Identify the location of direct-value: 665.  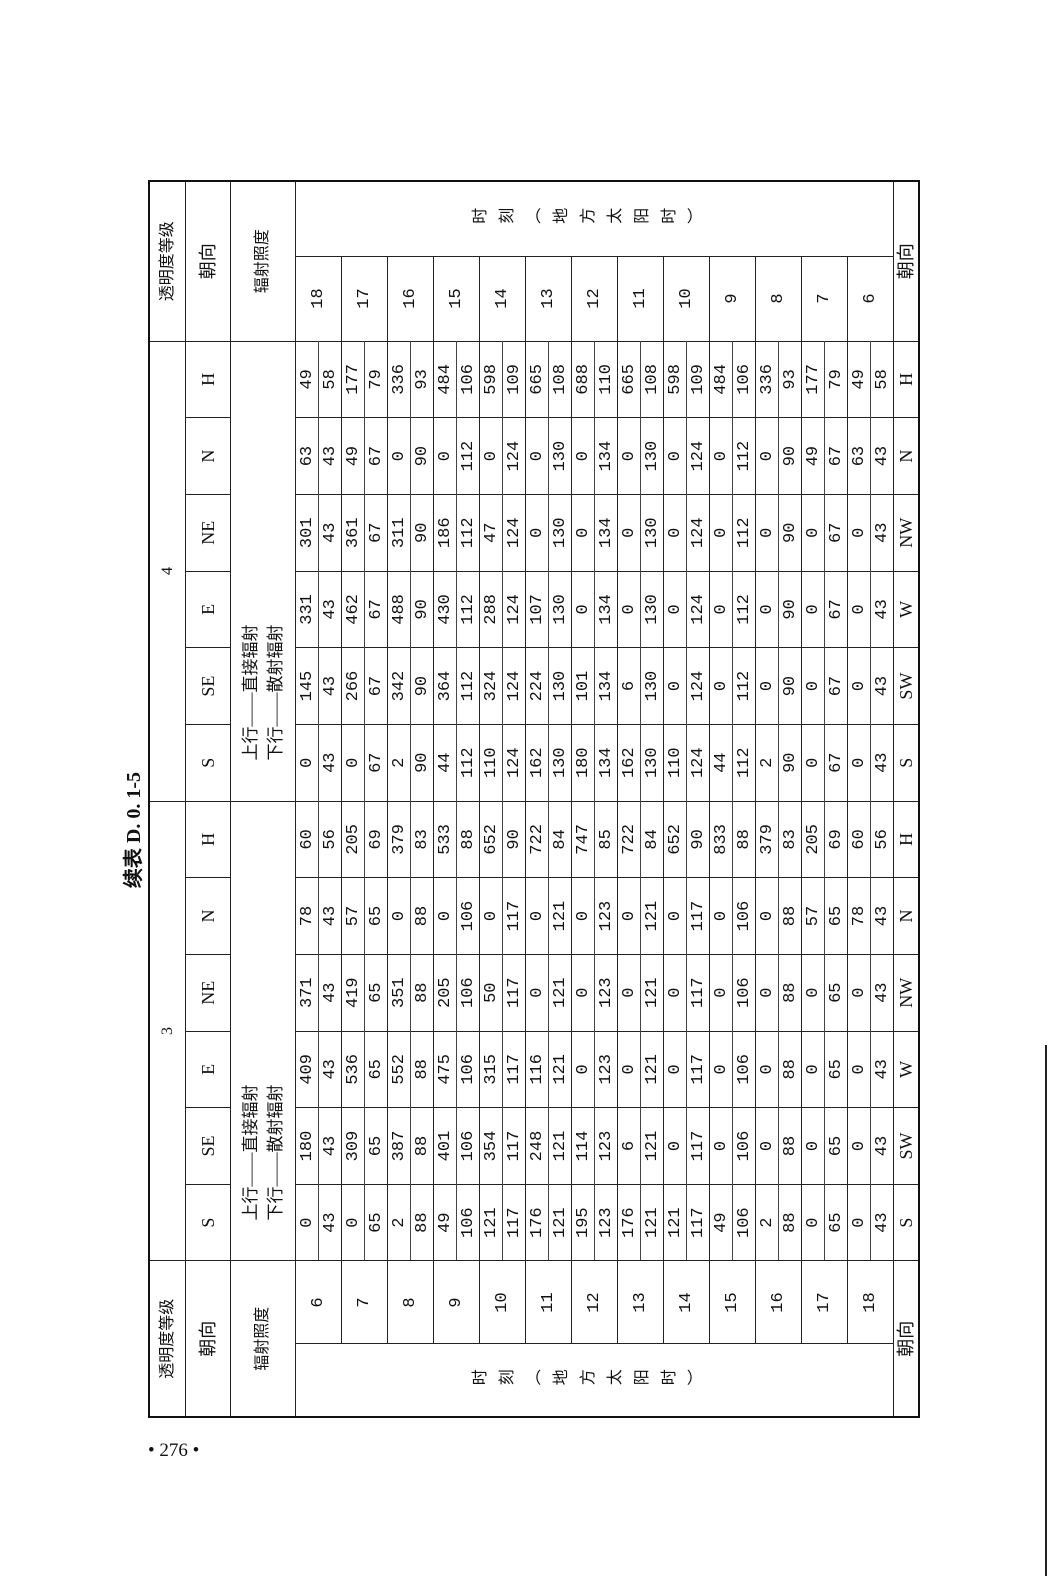
(537, 379).